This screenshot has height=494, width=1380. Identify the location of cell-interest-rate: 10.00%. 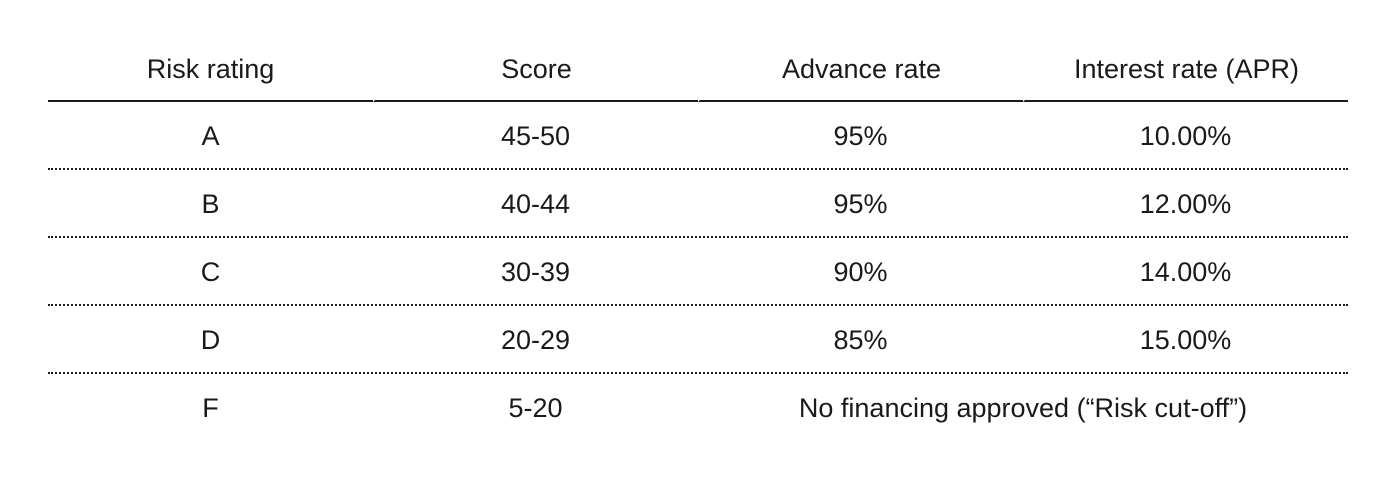
(1185, 136).